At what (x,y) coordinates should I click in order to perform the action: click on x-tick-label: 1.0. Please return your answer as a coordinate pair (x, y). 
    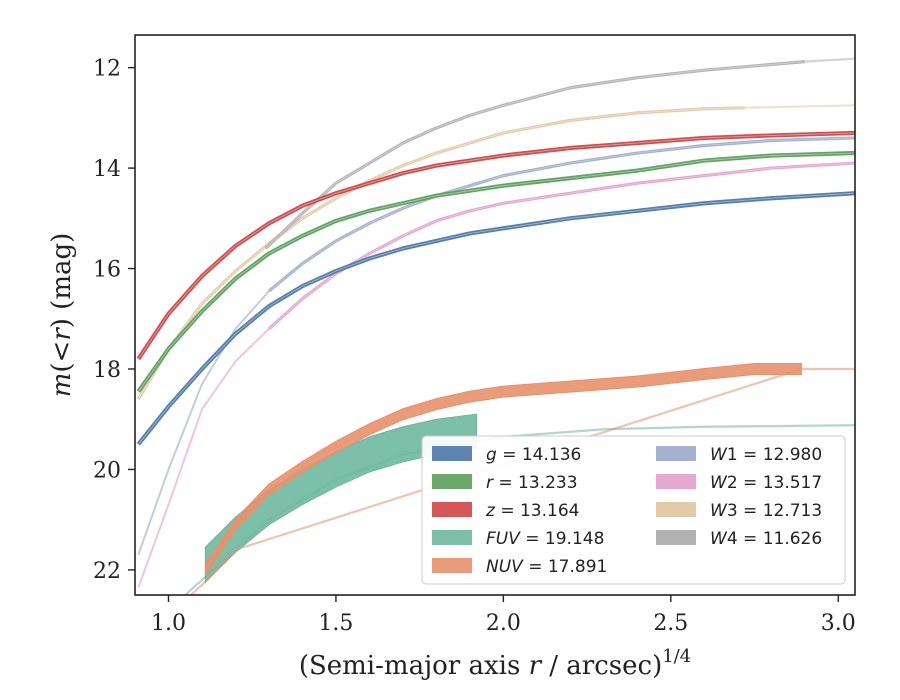
    Looking at the image, I should click on (168, 623).